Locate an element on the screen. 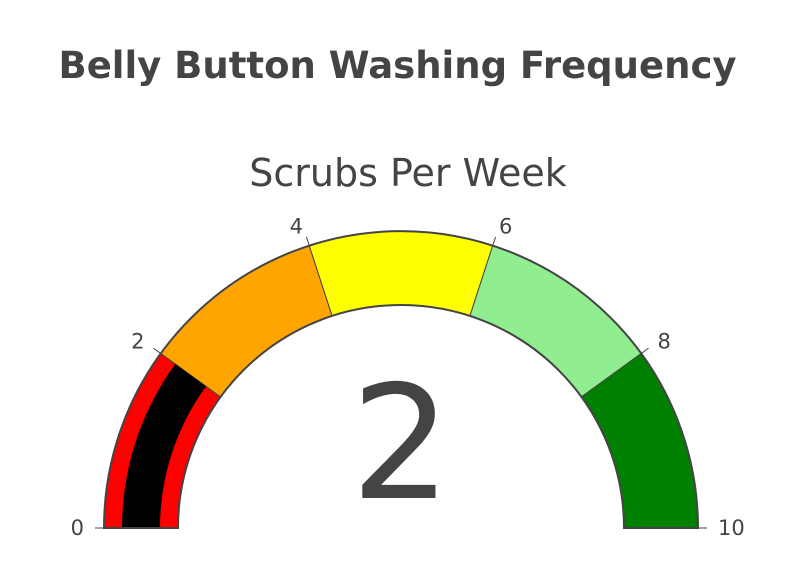 The image size is (795, 587). gauge-title: Scrubs Per Week is located at coordinates (407, 173).